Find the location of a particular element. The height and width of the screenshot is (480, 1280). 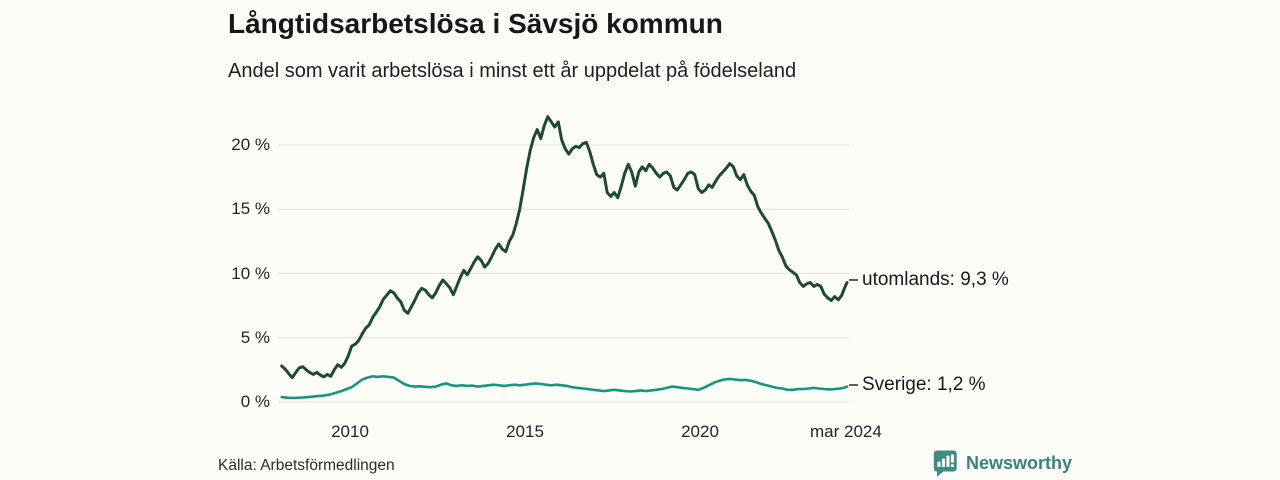

page-title: Långtidsarbetslösa i Sävsjö kommun is located at coordinates (475, 23).